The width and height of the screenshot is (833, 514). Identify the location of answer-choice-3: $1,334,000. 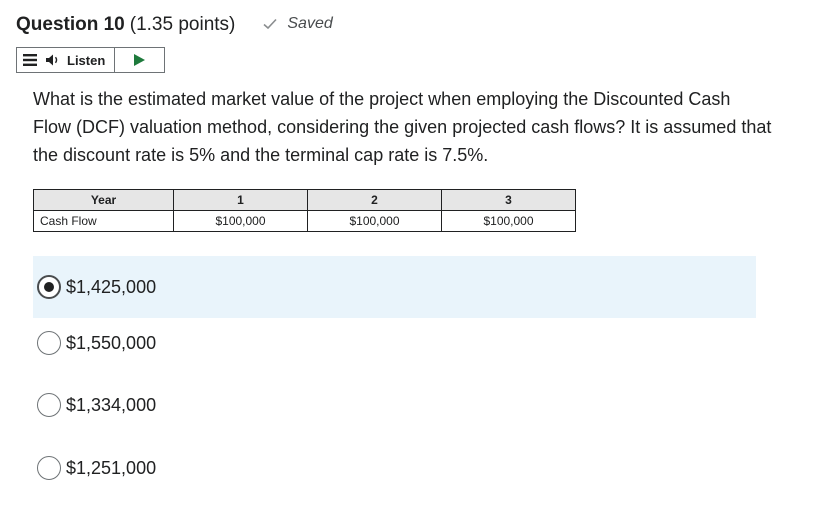
(394, 405).